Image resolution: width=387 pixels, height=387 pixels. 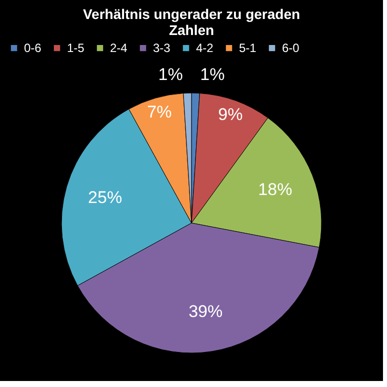 What do you see at coordinates (159, 112) in the screenshot?
I see `data-label: 7%` at bounding box center [159, 112].